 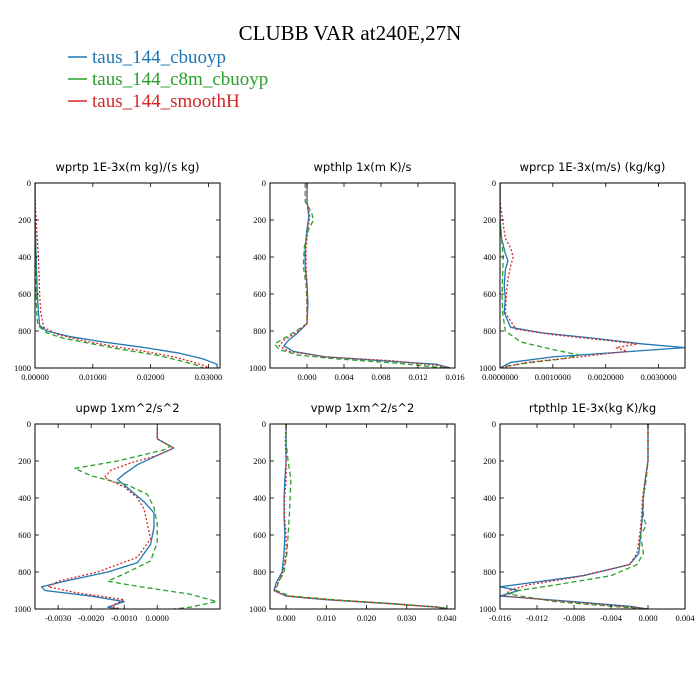 I want to click on x-tick-label-2-1: 0.0010000, so click(x=553, y=377).